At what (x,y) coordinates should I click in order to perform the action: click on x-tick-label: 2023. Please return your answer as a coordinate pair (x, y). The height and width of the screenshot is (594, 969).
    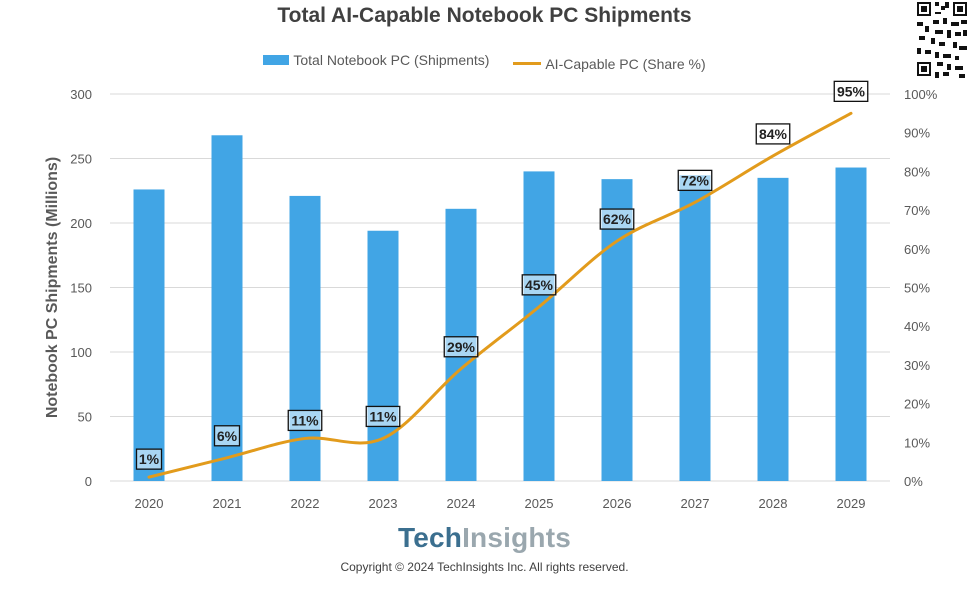
    Looking at the image, I should click on (383, 503).